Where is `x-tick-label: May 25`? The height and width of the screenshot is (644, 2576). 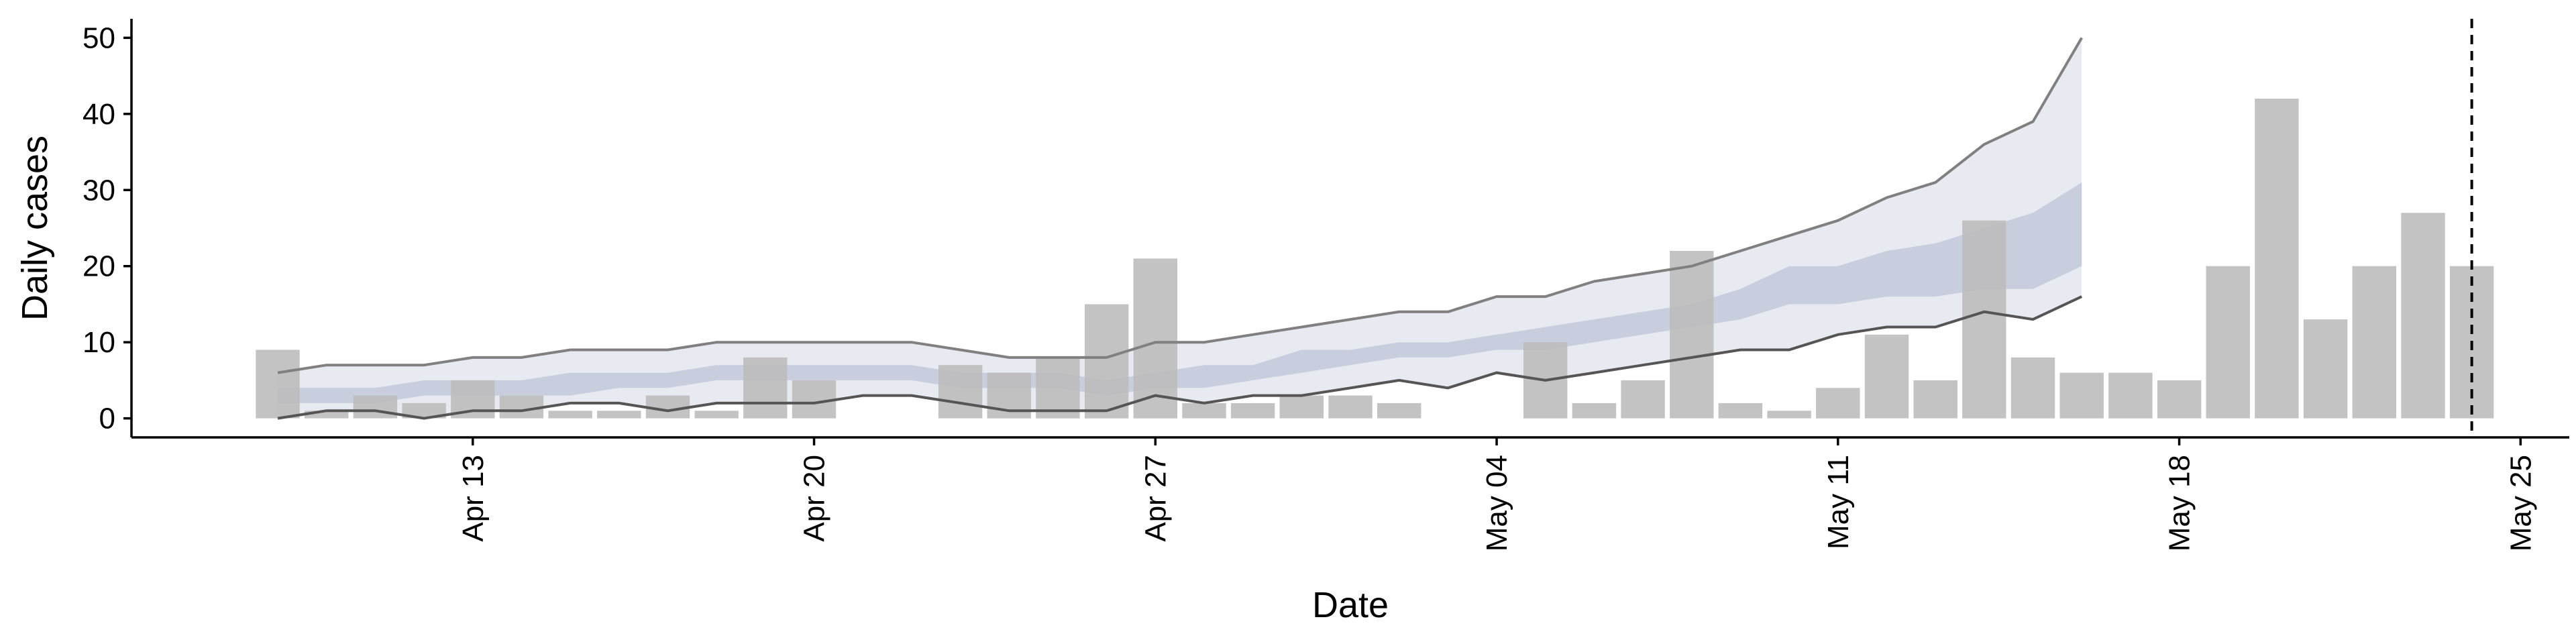
x-tick-label: May 25 is located at coordinates (2520, 503).